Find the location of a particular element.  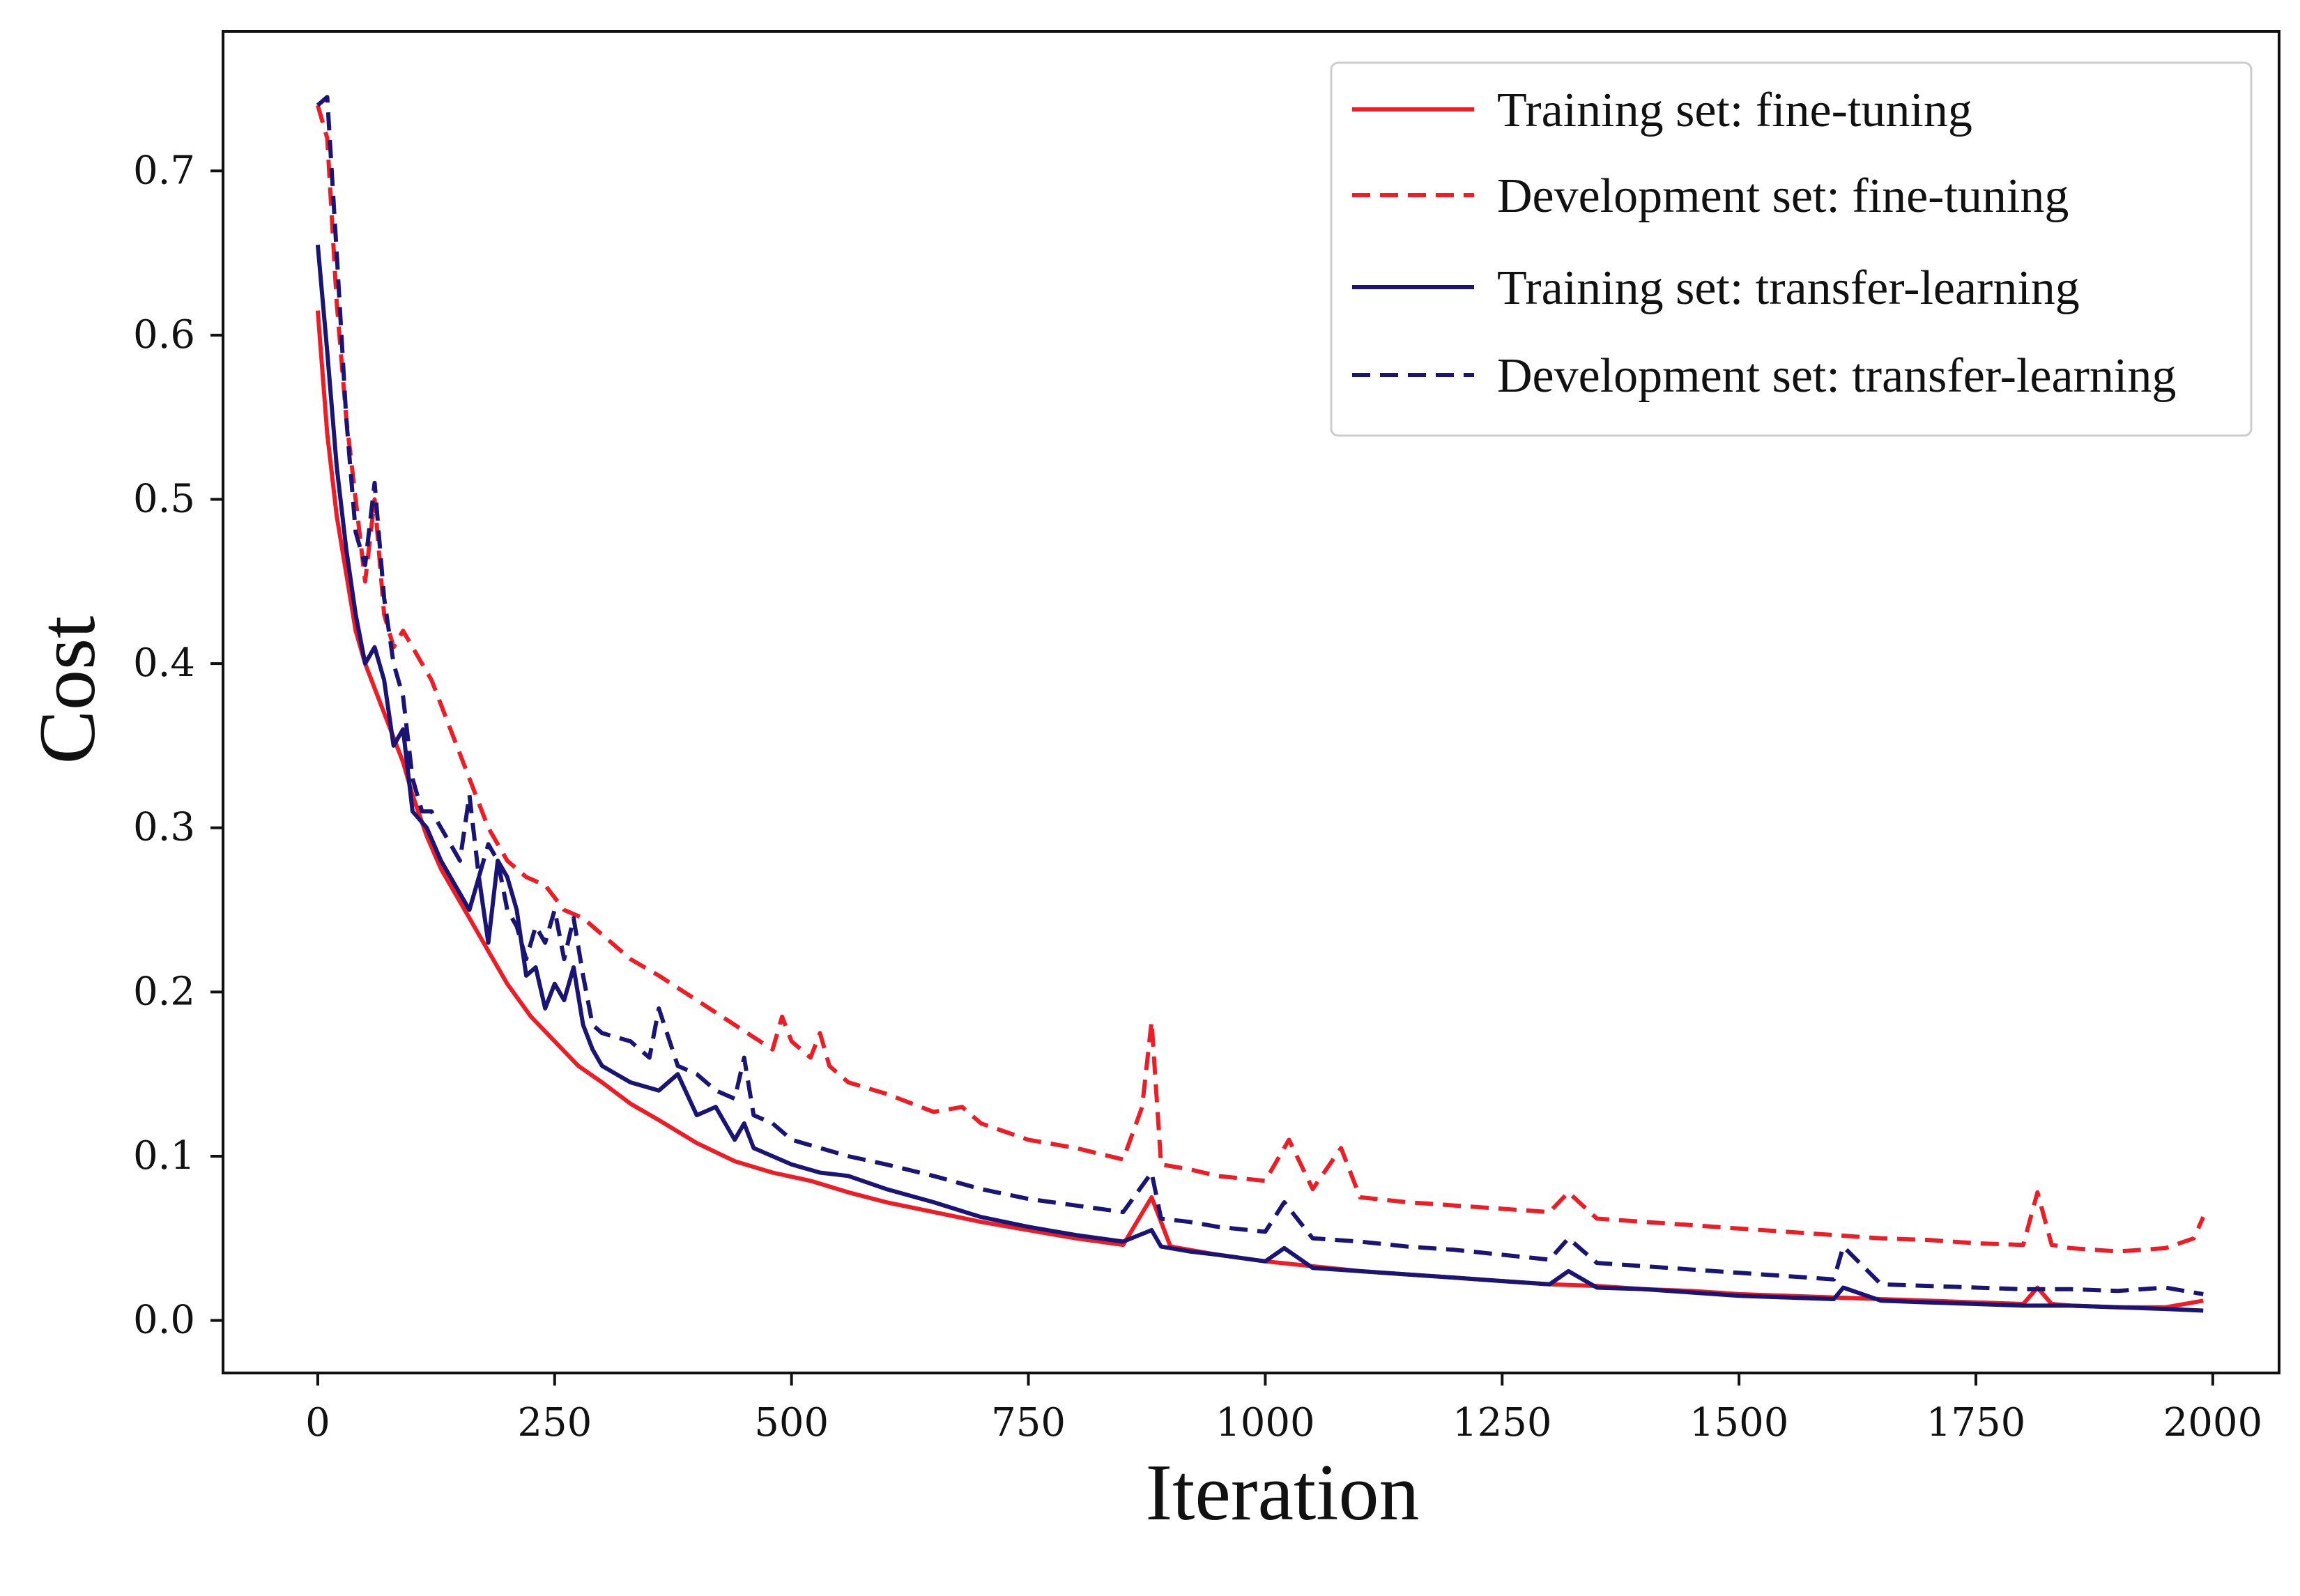

x-axis-label: Iteration is located at coordinates (1283, 1492).